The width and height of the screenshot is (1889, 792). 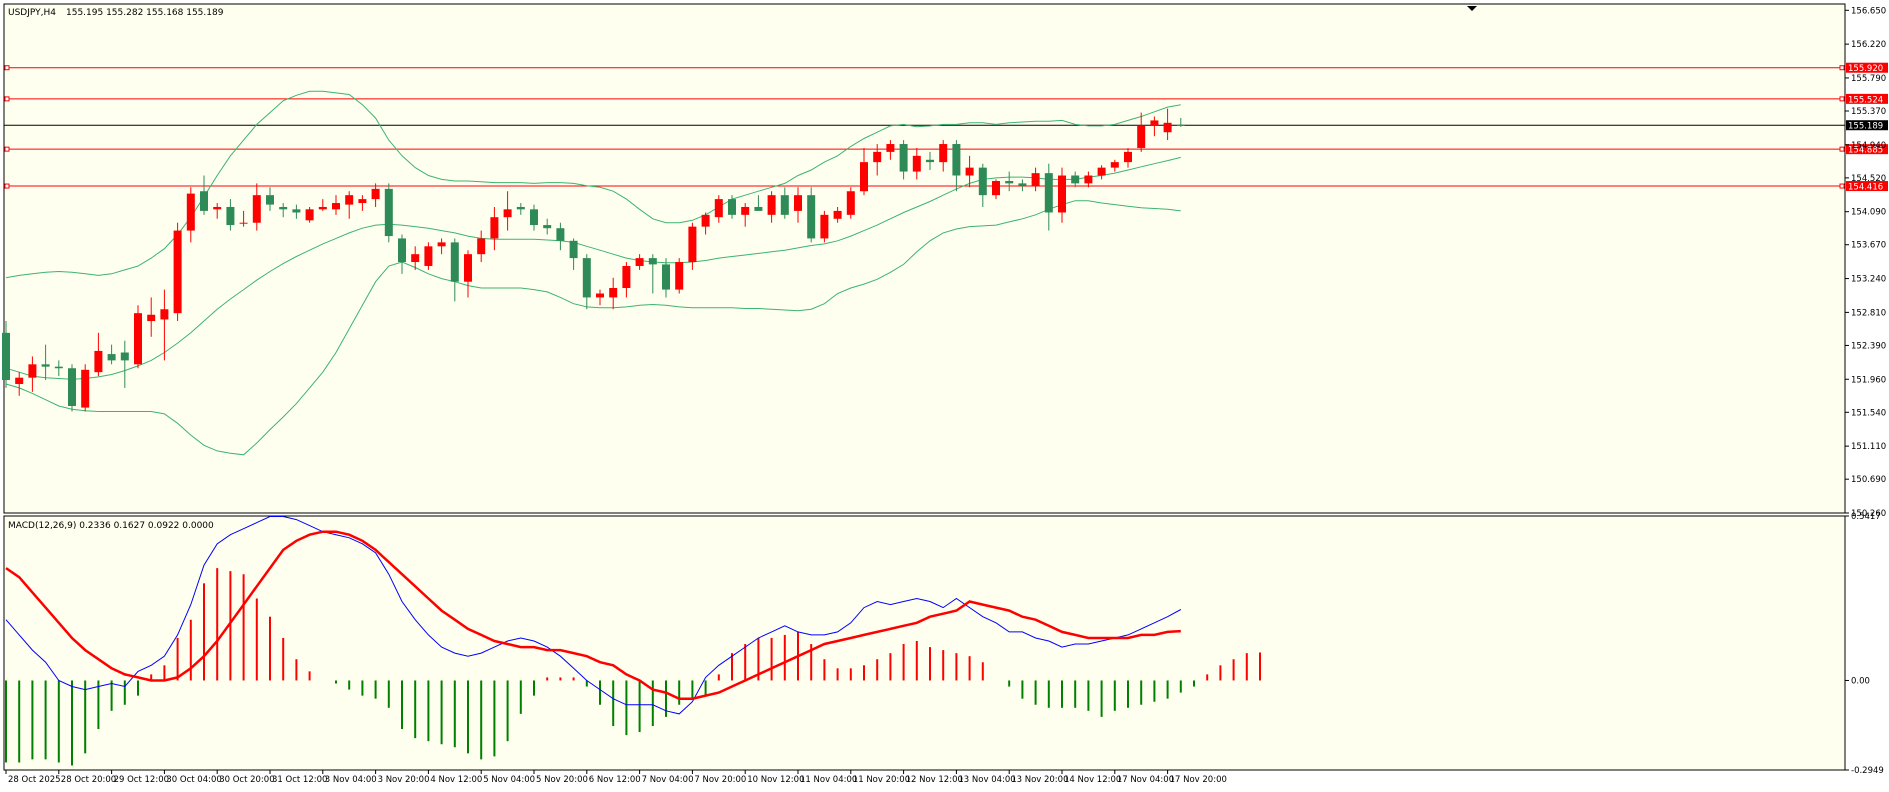 I want to click on macd-axis: 0.5417 0.00 -0.2949, so click(x=1864, y=644).